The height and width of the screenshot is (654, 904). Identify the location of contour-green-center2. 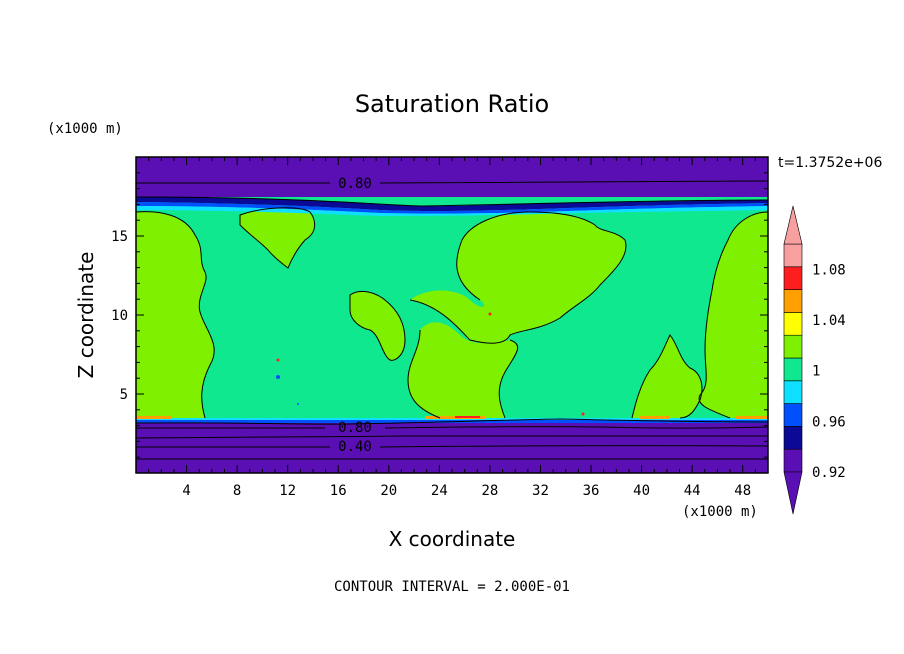
(518, 277).